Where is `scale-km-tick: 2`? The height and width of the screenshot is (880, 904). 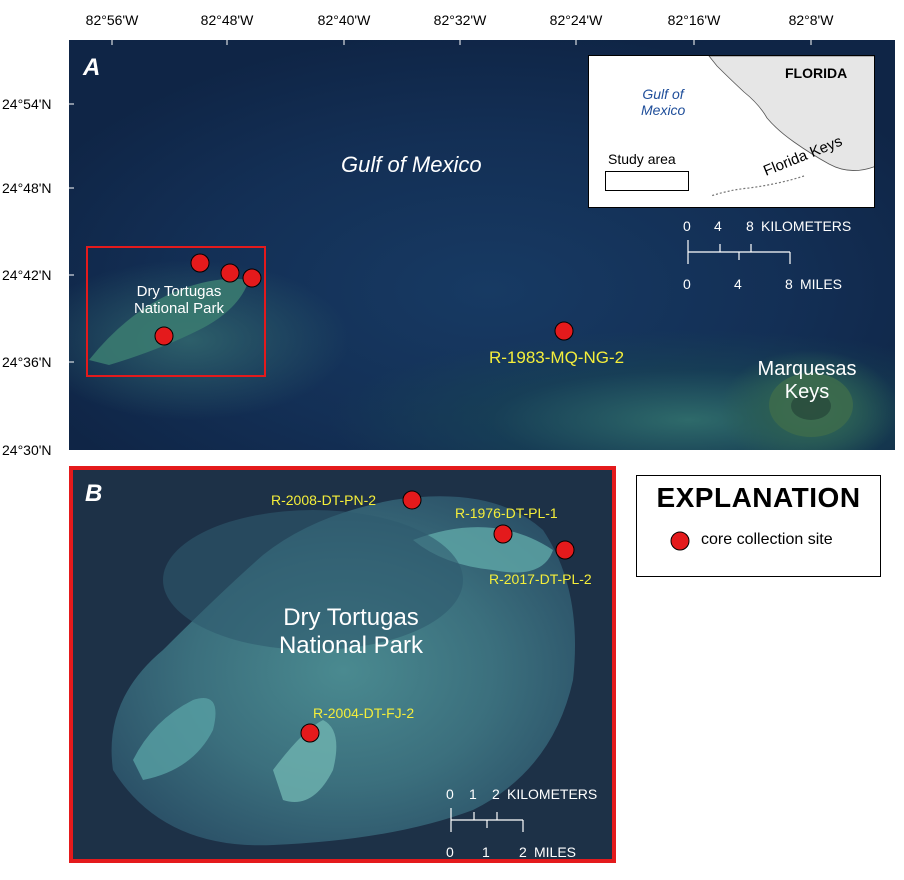 scale-km-tick: 2 is located at coordinates (496, 794).